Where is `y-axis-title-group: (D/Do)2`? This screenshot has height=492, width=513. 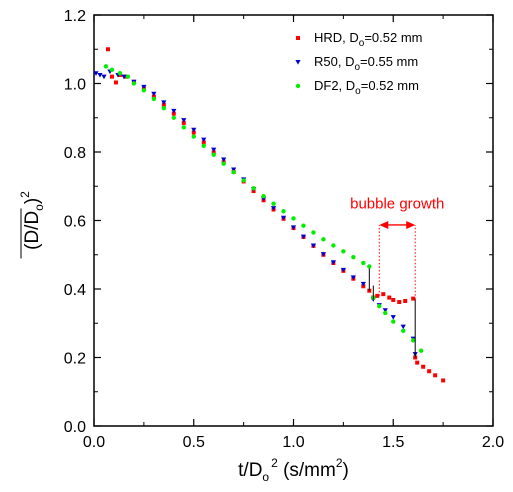
y-axis-title-group: (D/Do)2 is located at coordinates (32, 225).